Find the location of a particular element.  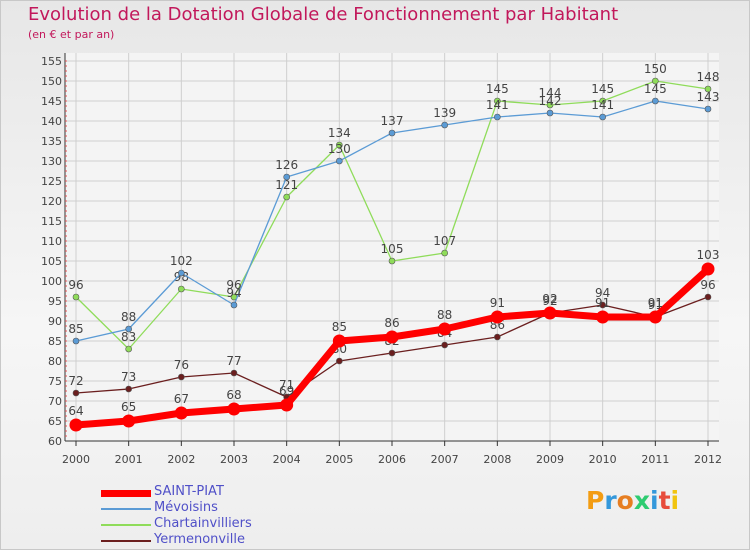

data-label: 134 is located at coordinates (339, 133).